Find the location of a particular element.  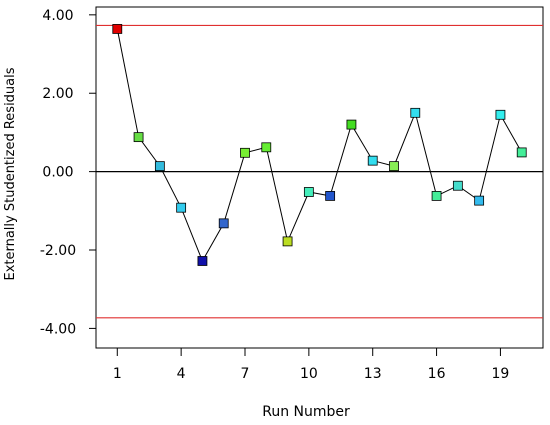

x-tick-label: 4 is located at coordinates (181, 374).